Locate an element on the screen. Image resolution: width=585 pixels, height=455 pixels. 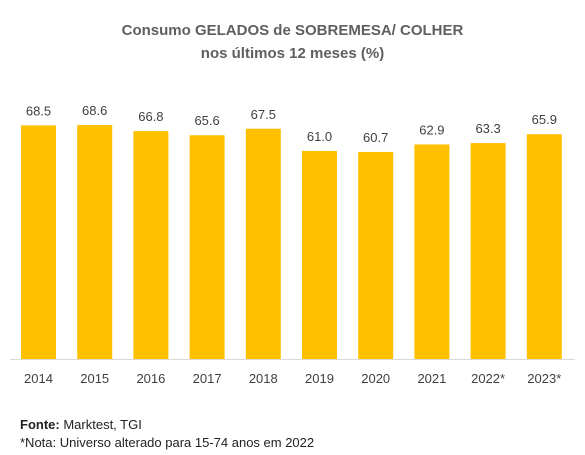
x-tick-label: 2014 is located at coordinates (38, 378).